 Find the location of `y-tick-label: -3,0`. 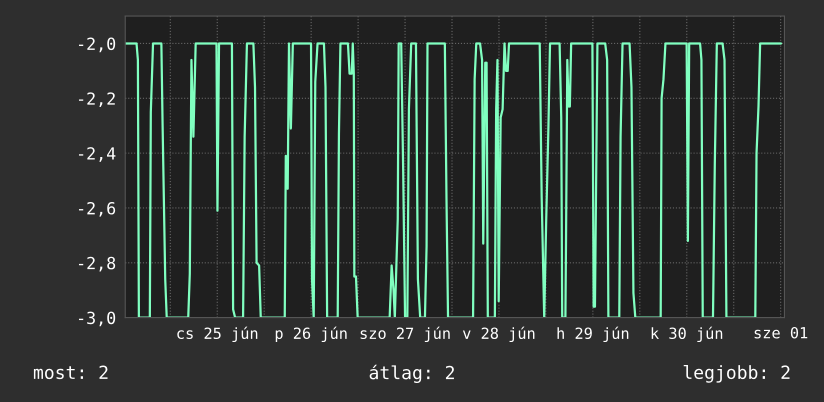

y-tick-label: -3,0 is located at coordinates (97, 319).